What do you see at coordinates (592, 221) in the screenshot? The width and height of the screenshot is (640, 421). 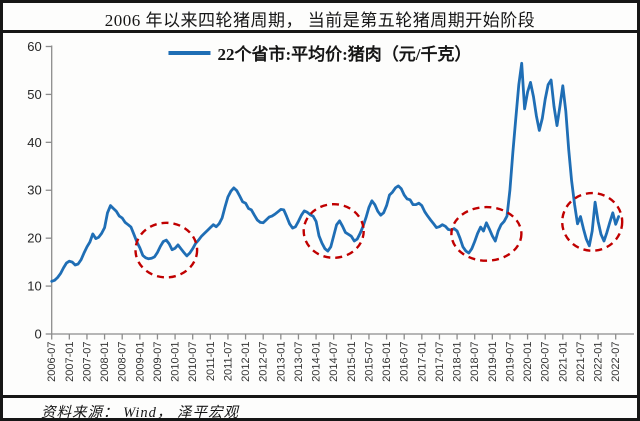 I see `cycle-trough-4-ellipse` at bounding box center [592, 221].